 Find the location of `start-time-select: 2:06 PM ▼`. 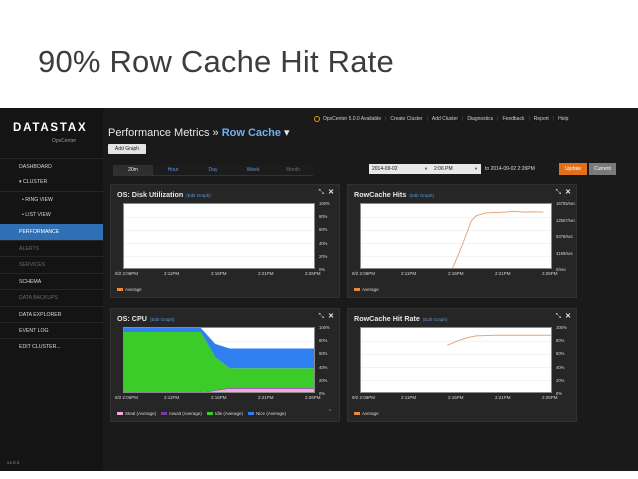

start-time-select: 2:06 PM ▼ is located at coordinates (456, 169).